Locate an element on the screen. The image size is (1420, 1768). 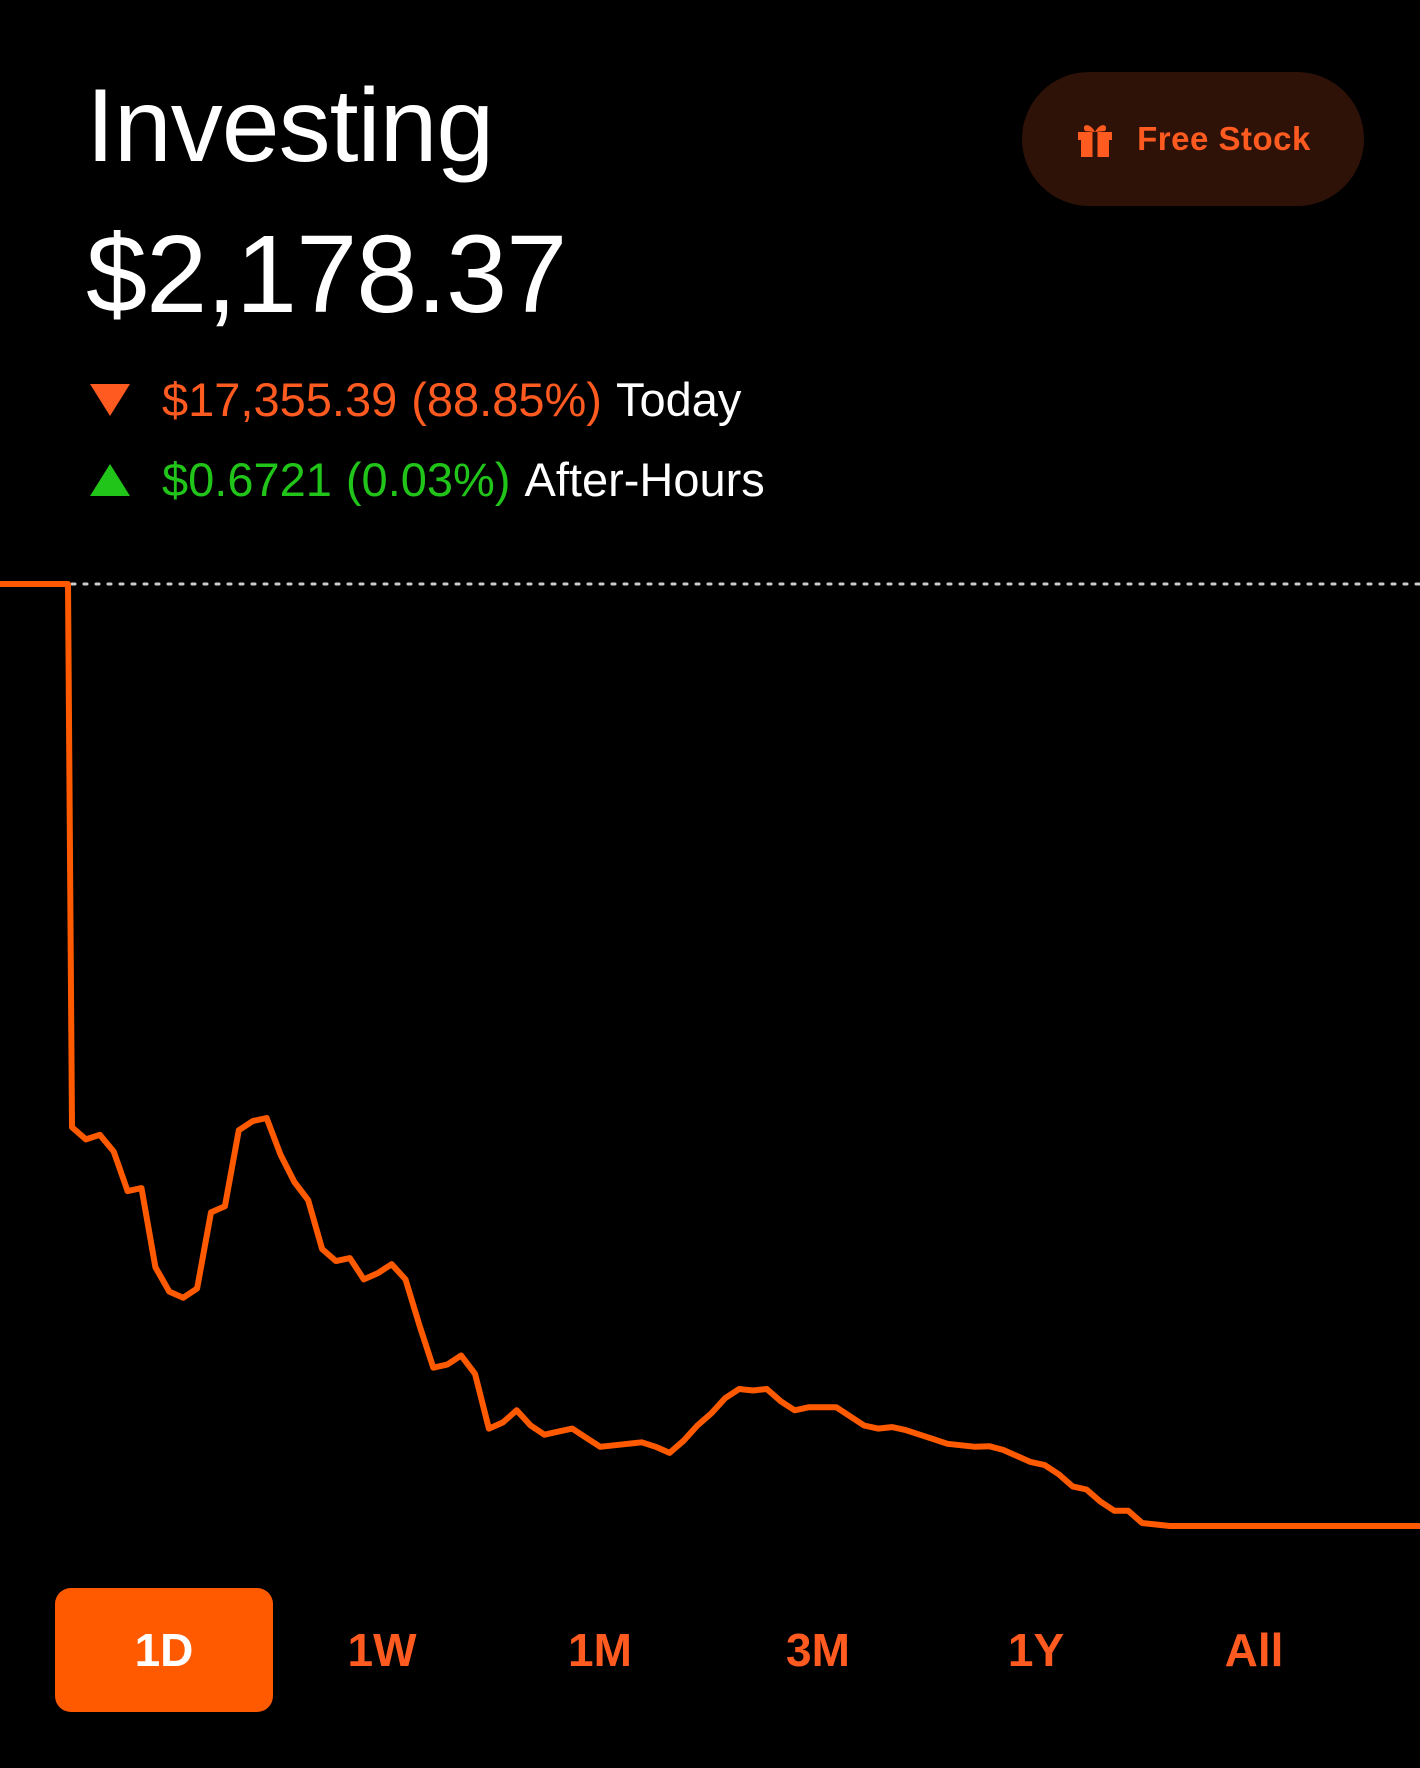
after-hours-change-label: After-Hours is located at coordinates (644, 479).